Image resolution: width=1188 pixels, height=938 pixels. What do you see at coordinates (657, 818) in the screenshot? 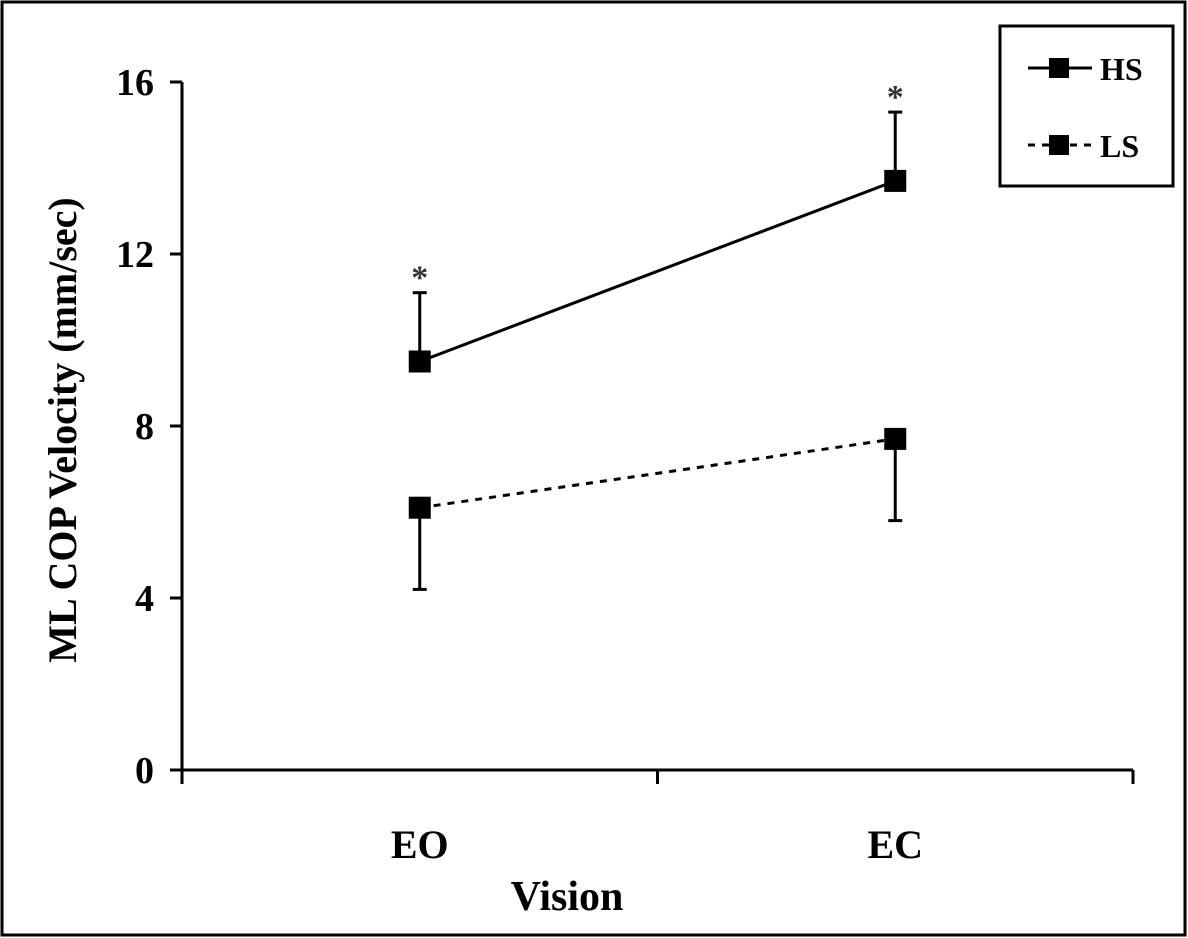
I see `x-axis-ticks: EO EC` at bounding box center [657, 818].